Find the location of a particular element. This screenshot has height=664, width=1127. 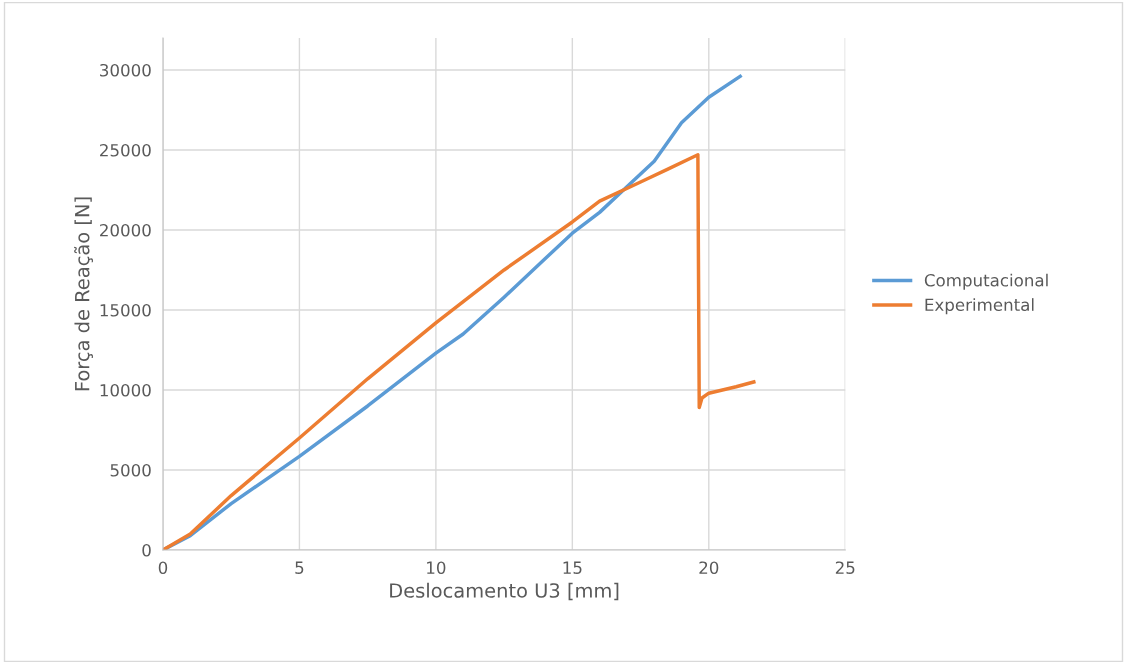

x-axis-title: Deslocamento U3 [mm] is located at coordinates (504, 591).